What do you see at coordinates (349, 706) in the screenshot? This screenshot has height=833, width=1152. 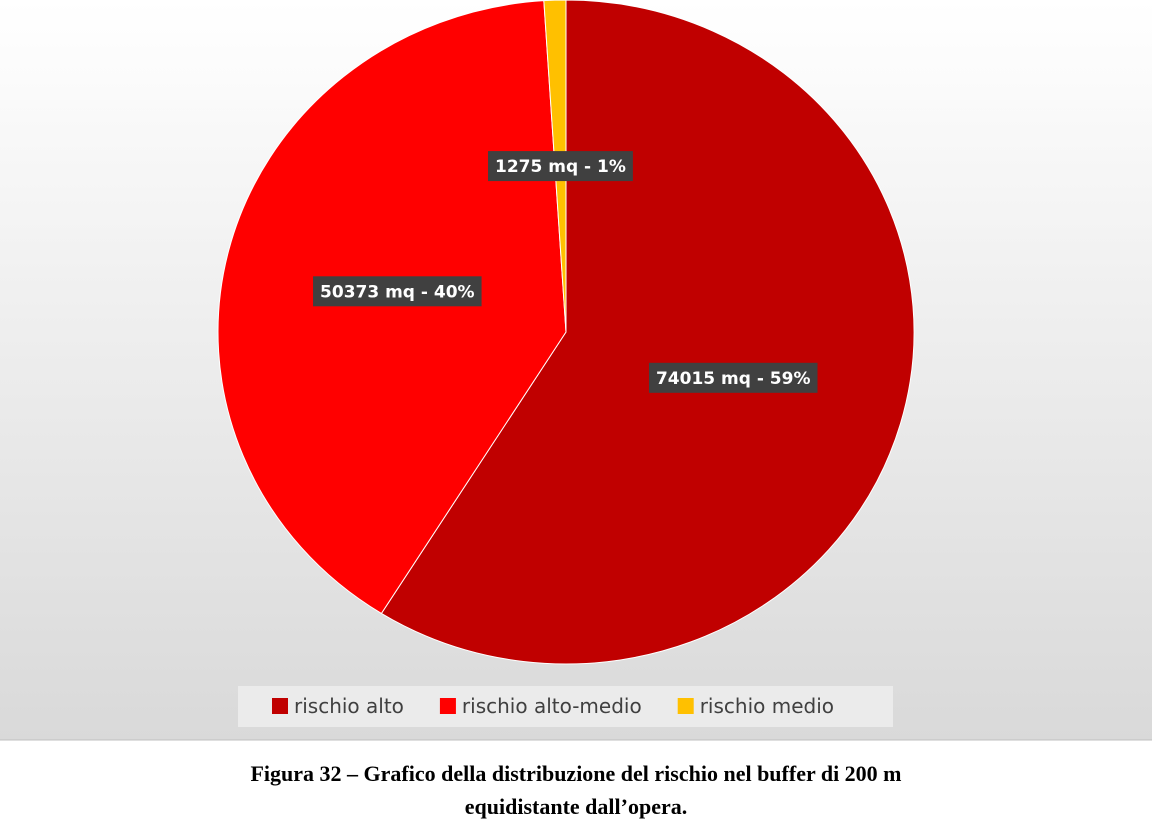 I see `legend-label: rischio alto` at bounding box center [349, 706].